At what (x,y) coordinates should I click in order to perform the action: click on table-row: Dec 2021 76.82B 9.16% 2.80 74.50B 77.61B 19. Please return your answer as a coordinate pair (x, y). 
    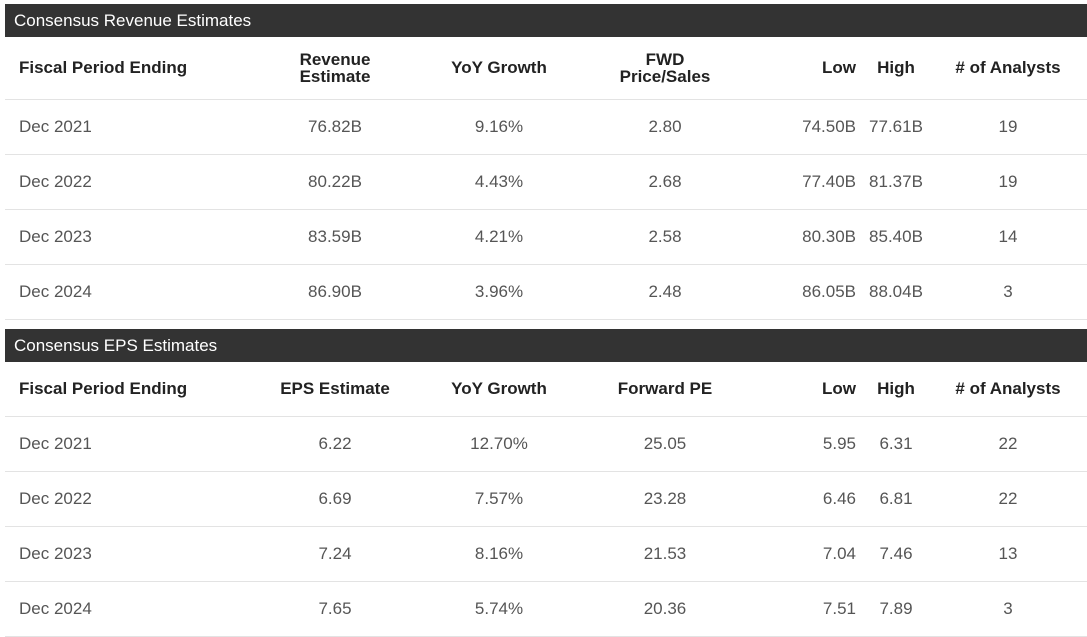
    Looking at the image, I should click on (546, 127).